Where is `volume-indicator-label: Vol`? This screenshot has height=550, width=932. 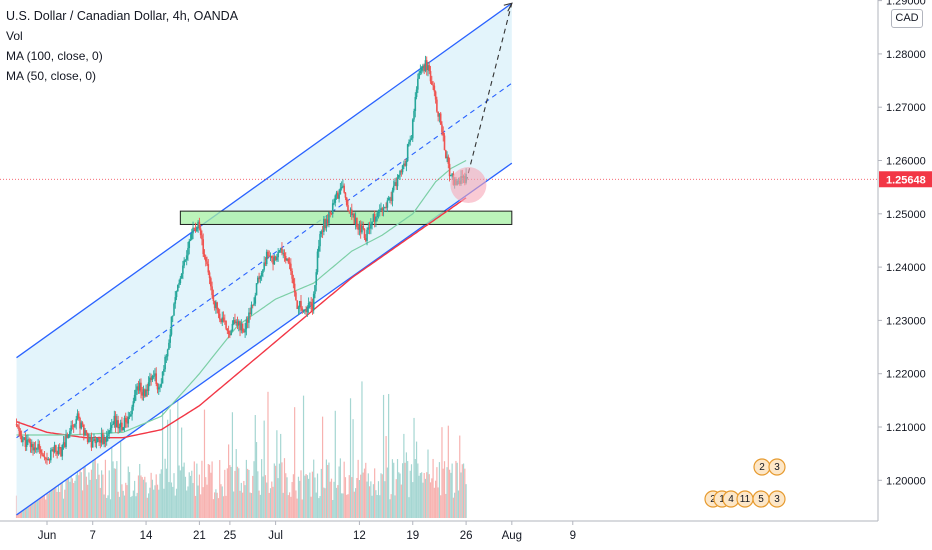 volume-indicator-label: Vol is located at coordinates (14, 36).